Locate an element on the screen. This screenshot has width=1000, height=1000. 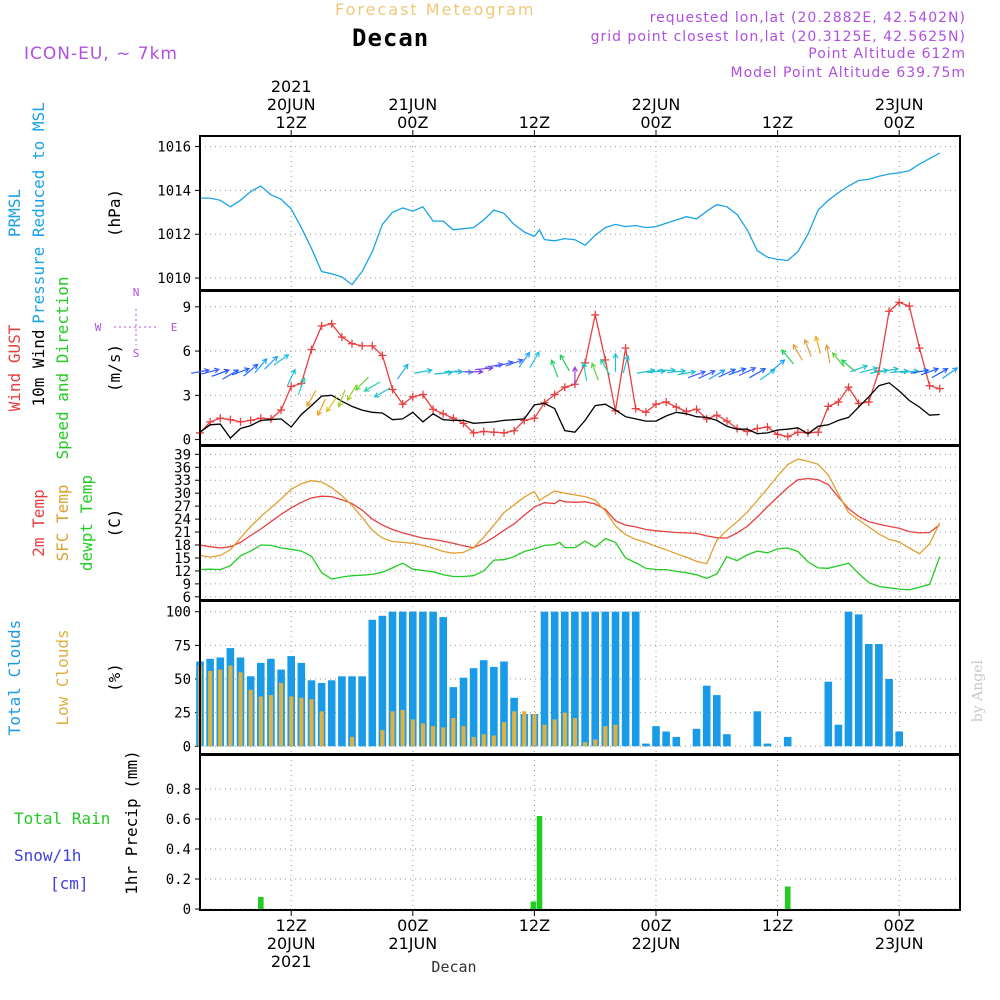
xtick-label-top: 00Z is located at coordinates (655, 122).